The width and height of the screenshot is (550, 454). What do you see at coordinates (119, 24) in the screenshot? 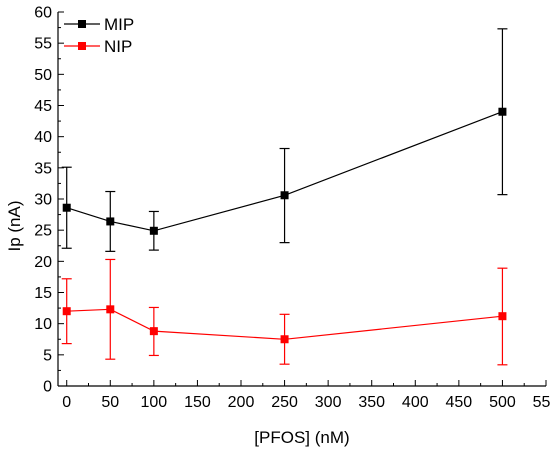
I see `legend-label: MIP` at bounding box center [119, 24].